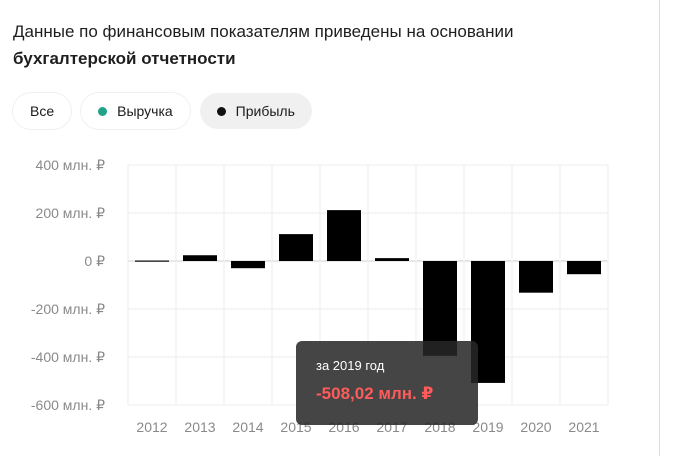 This screenshot has height=456, width=680. I want to click on chart-tooltip: за 2019 год -508,02 млн. ₽, so click(387, 383).